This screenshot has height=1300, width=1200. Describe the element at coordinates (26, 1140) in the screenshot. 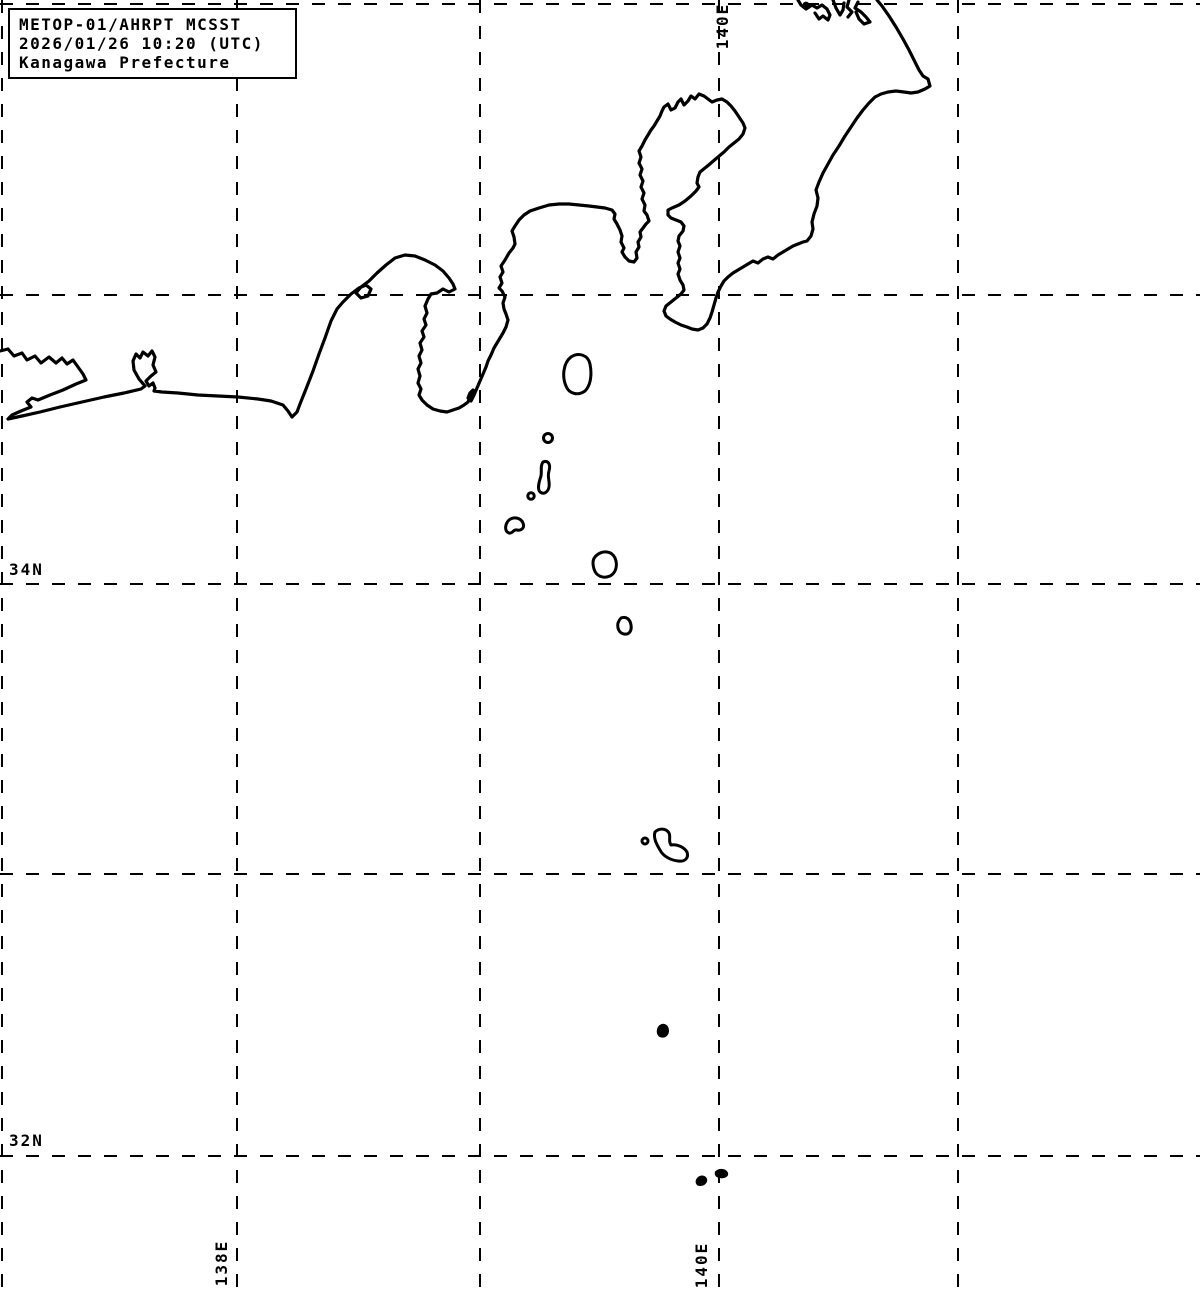

I see `lat-label-32n: 32N` at that location.